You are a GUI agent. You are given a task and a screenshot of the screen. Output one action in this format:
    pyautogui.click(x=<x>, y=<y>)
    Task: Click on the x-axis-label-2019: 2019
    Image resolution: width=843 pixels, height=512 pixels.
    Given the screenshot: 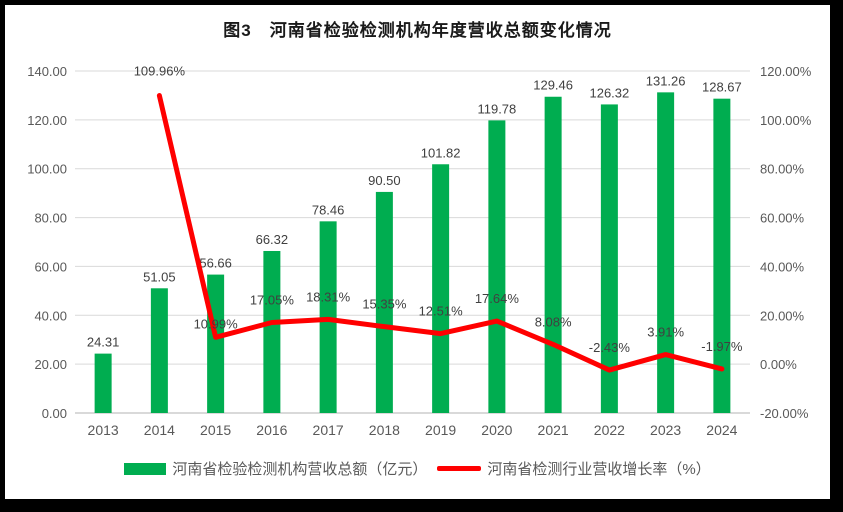 What is the action you would take?
    pyautogui.click(x=440, y=430)
    